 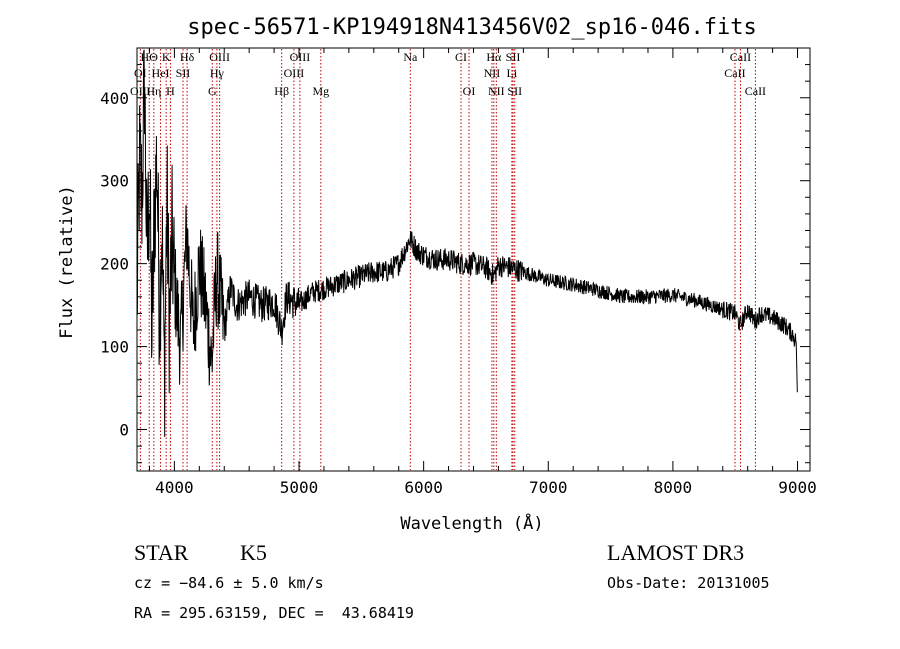 What do you see at coordinates (212, 91) in the screenshot?
I see `line-marker-label: G` at bounding box center [212, 91].